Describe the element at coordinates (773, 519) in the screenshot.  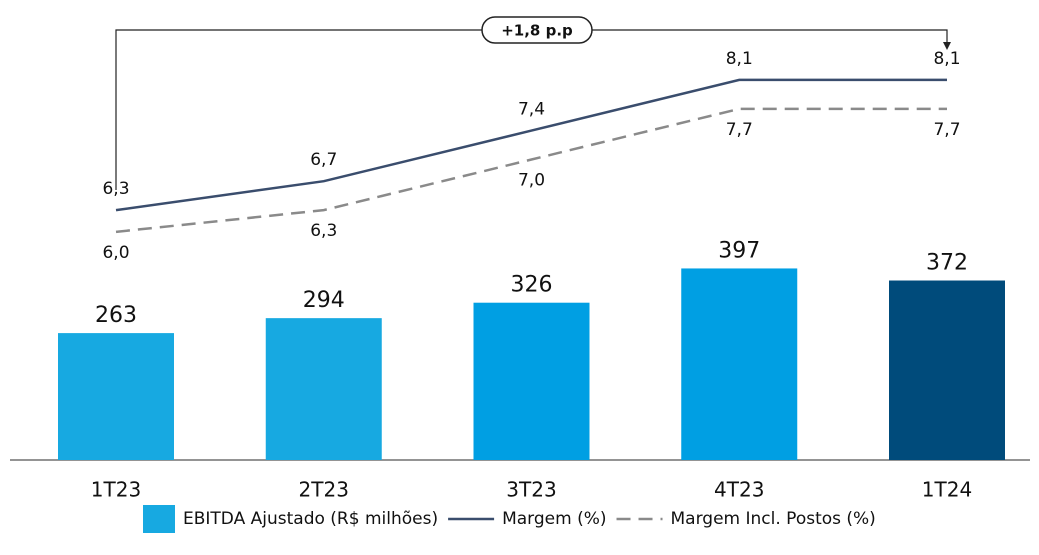
I see `legend-label: Margem Incl. Postos (%)` at that location.